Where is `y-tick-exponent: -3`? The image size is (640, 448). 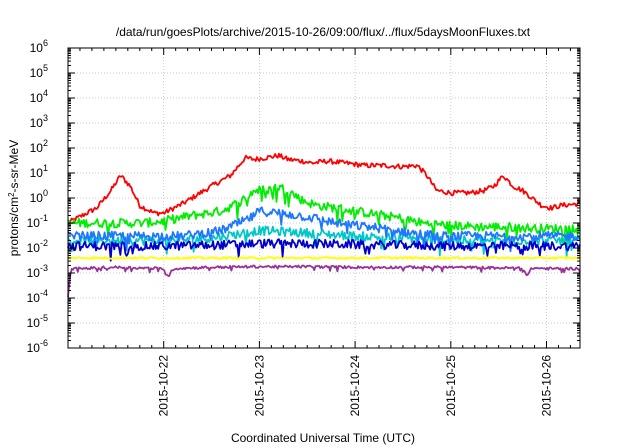 y-tick-exponent: -3 is located at coordinates (44, 268).